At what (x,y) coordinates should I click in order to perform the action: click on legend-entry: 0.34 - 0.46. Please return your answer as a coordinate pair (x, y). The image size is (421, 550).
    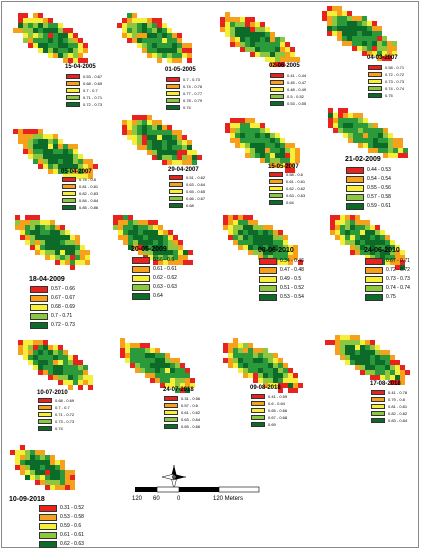
    Looking at the image, I should click on (281, 261).